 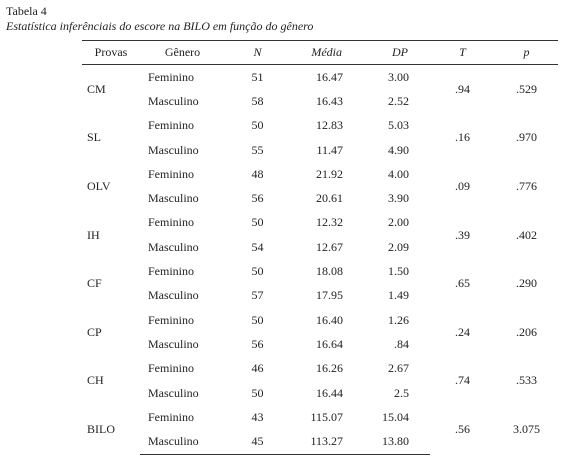 I want to click on table-row: BILO Feminino 43 115.07 15.04 .56 3.075, so click(x=320, y=420).